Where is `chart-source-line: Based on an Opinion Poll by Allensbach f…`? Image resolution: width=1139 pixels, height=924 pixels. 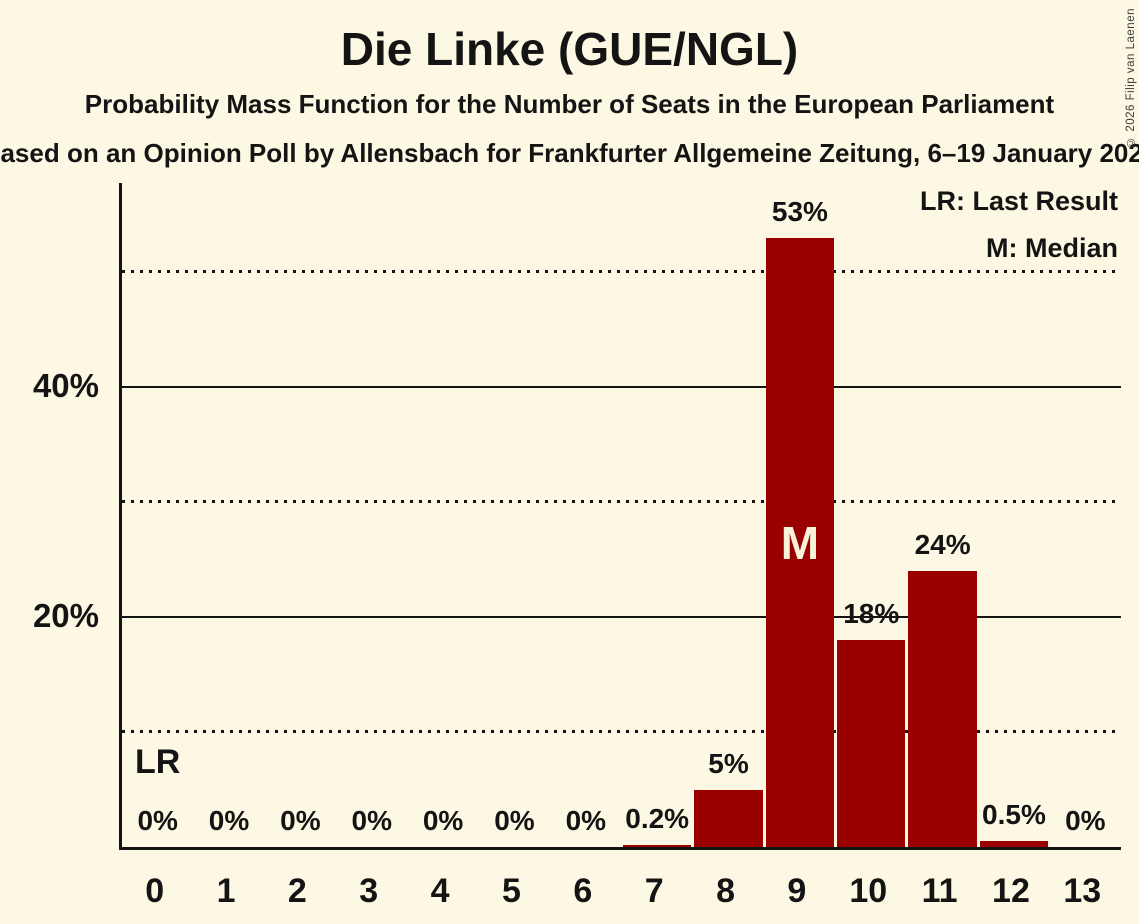
chart-source-line: Based on an Opinion Poll by Allensbach f… is located at coordinates (569, 153).